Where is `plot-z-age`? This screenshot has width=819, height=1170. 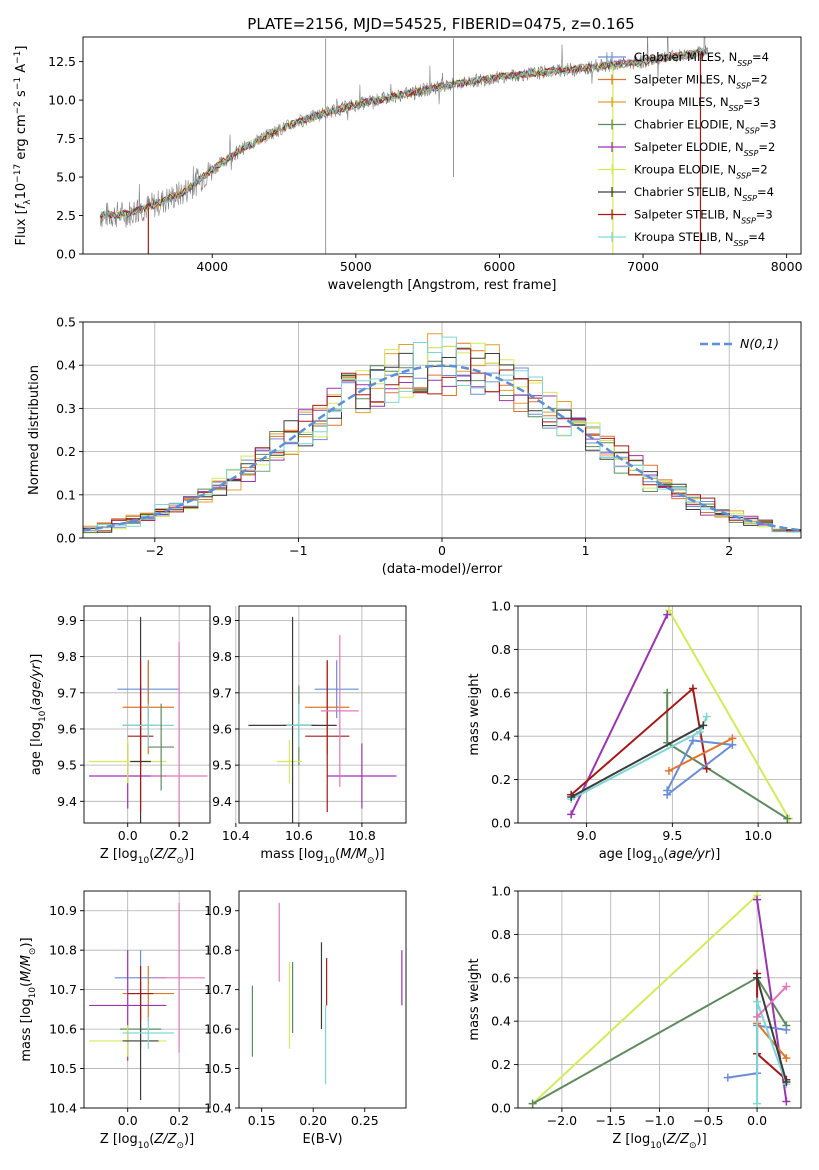
plot-z-age is located at coordinates (147, 714).